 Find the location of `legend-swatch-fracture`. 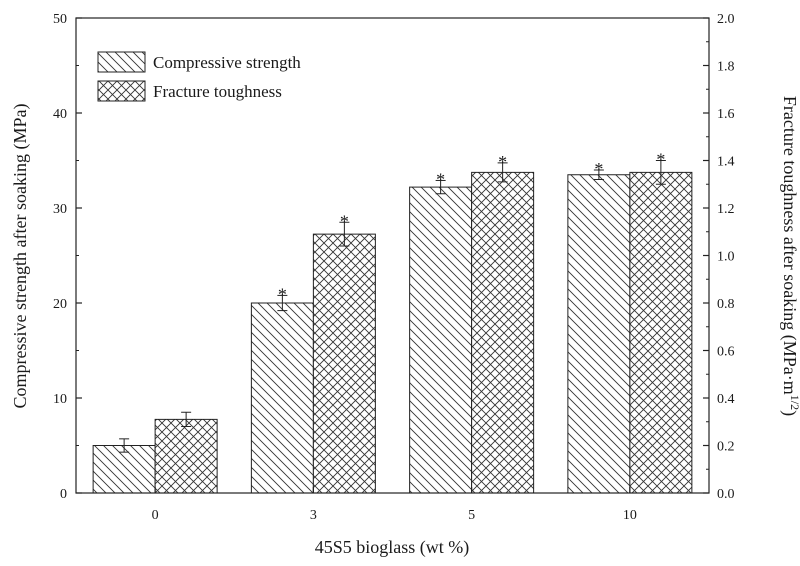

legend-swatch-fracture is located at coordinates (121, 91).